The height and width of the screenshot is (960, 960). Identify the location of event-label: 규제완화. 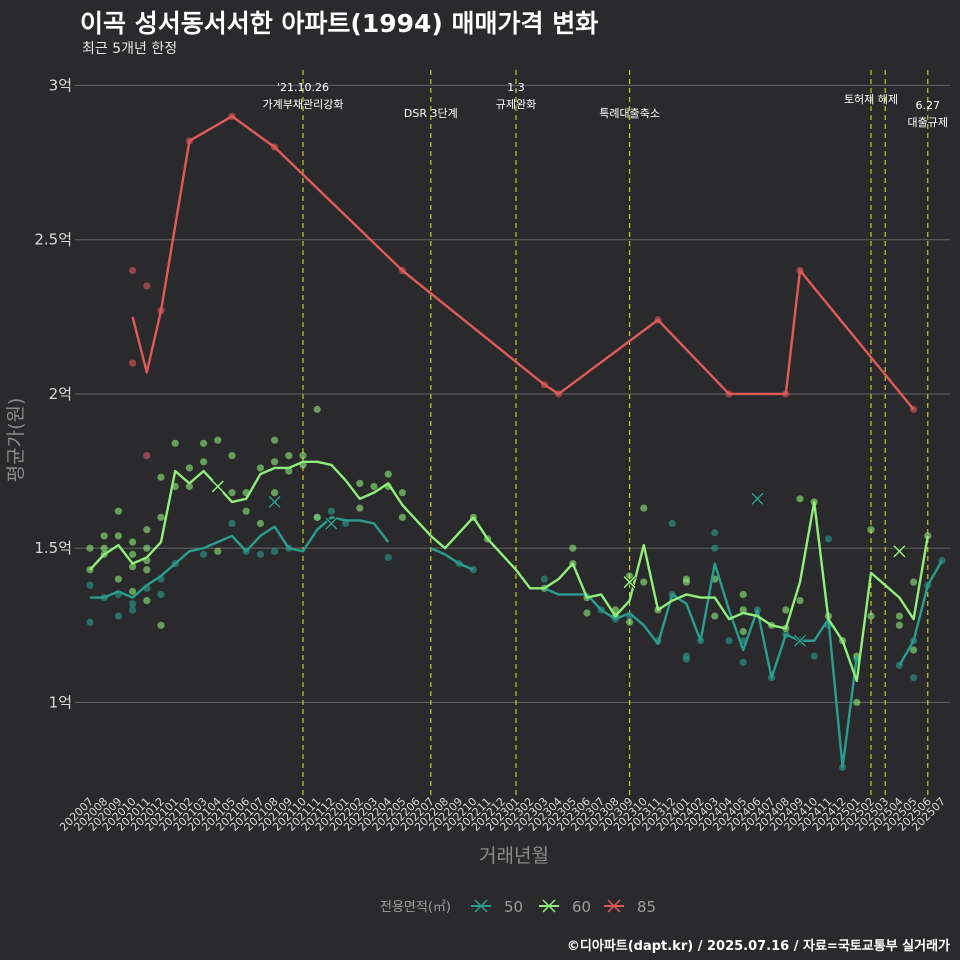
(516, 104).